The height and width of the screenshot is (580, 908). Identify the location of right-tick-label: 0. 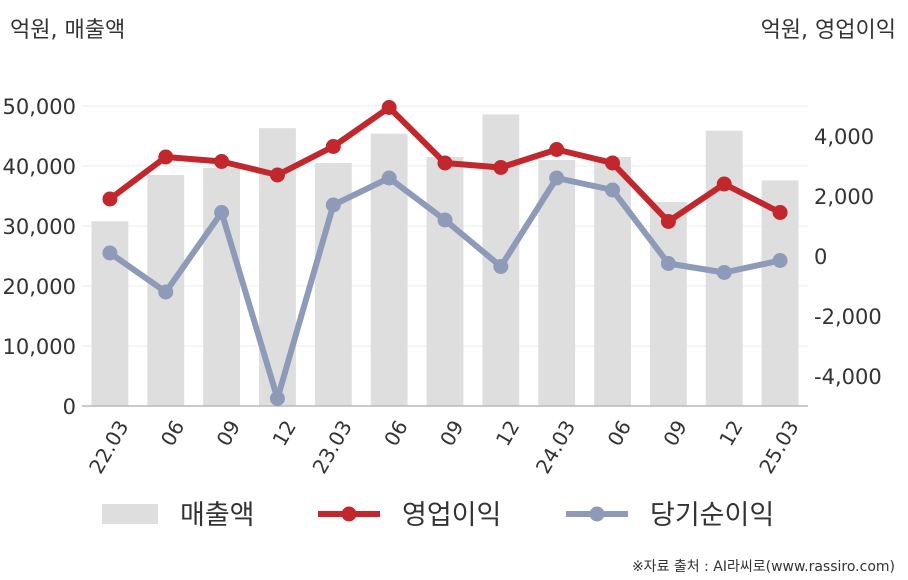
(820, 257).